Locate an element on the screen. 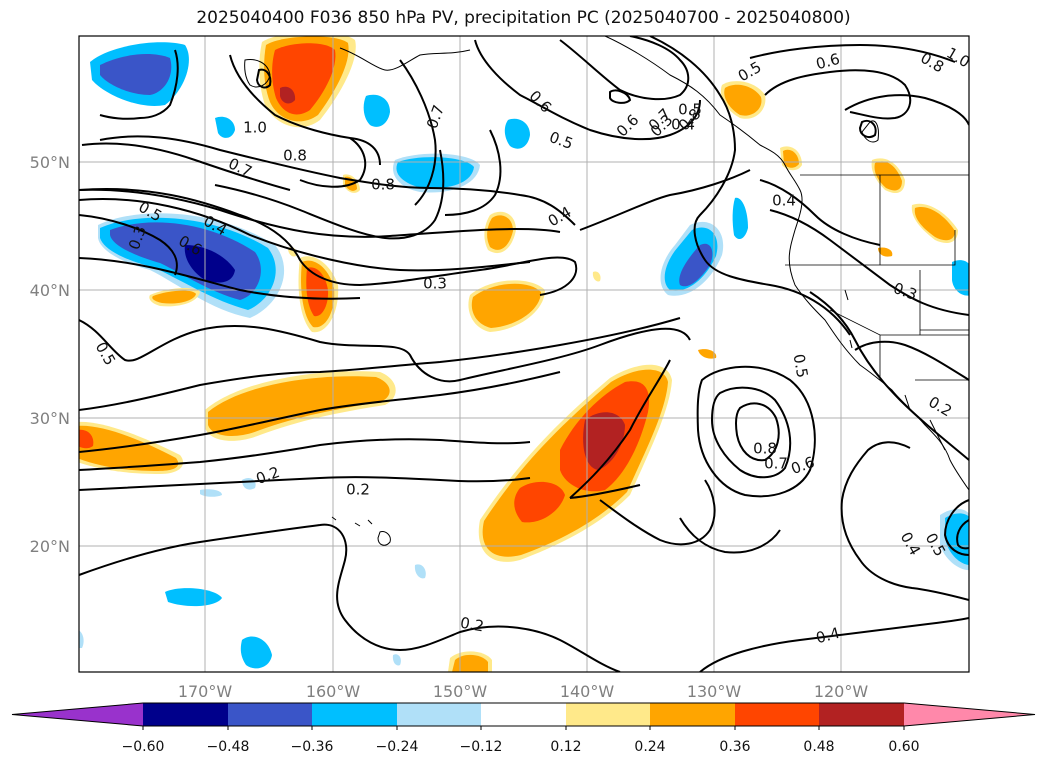 The width and height of the screenshot is (1047, 765). colorbar-tick-label: −0.36 is located at coordinates (312, 747).